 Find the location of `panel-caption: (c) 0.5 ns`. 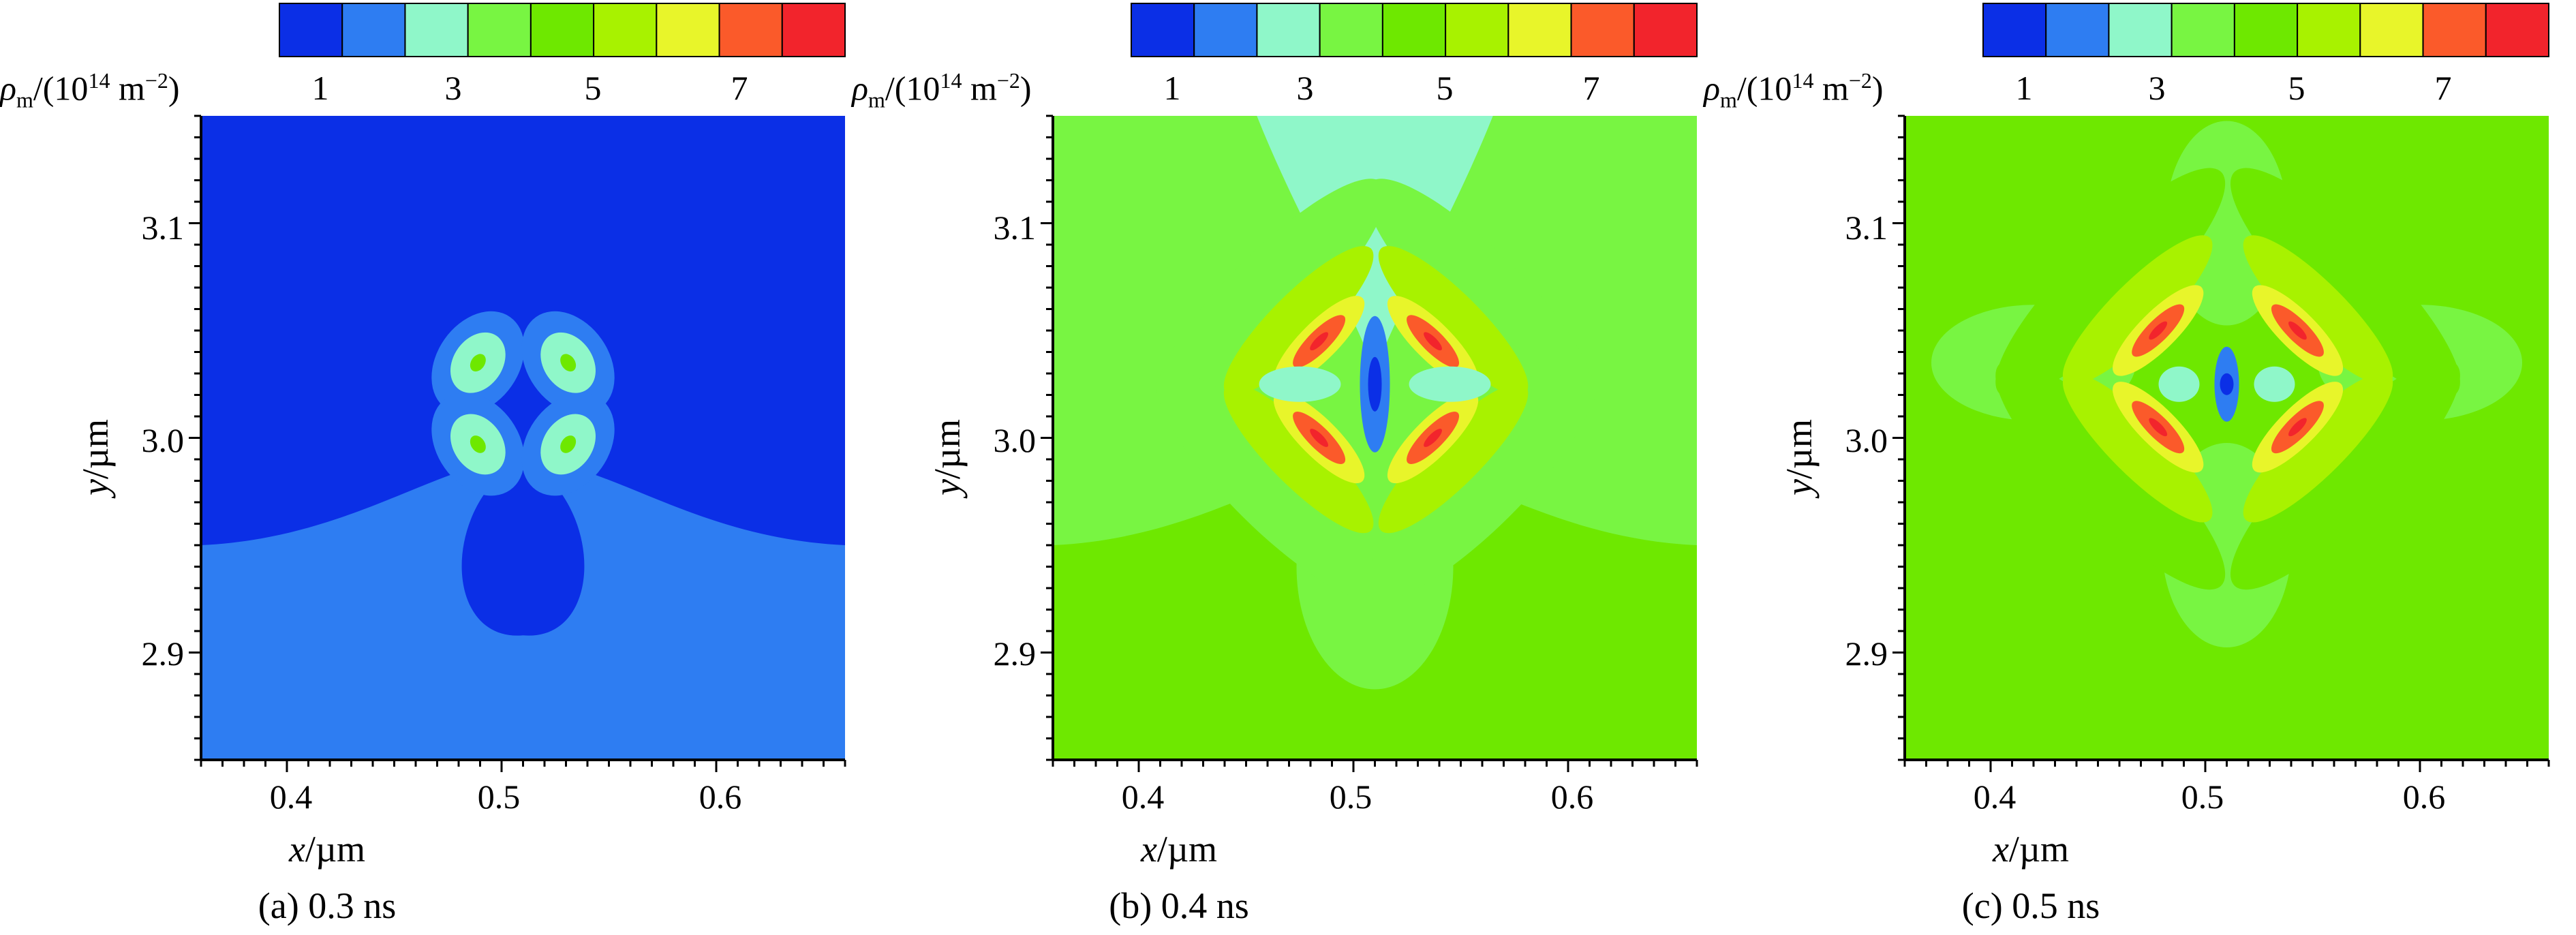

panel-caption: (c) 0.5 ns is located at coordinates (2030, 905).